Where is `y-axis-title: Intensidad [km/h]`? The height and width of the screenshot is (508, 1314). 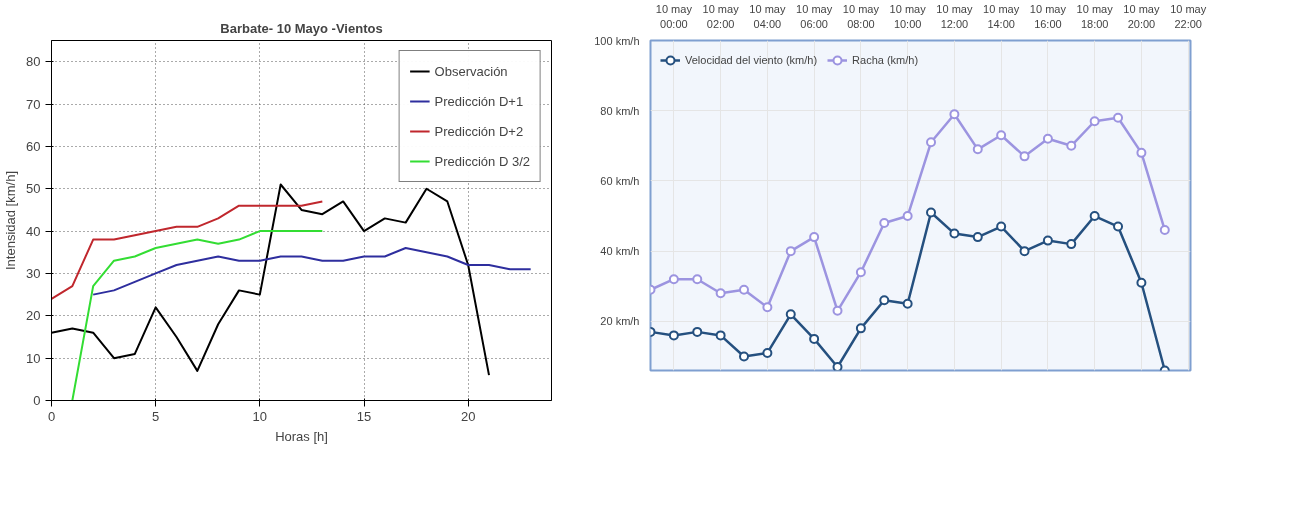 y-axis-title: Intensidad [km/h] is located at coordinates (11, 220).